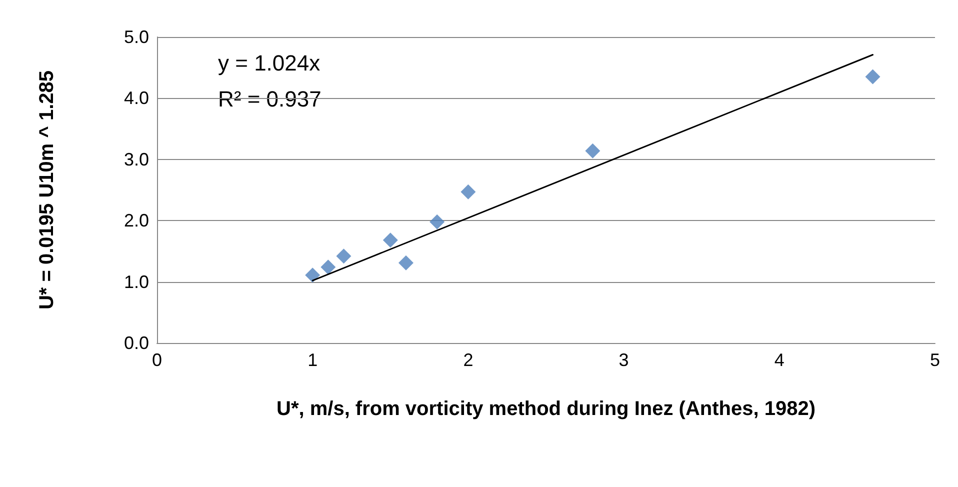  I want to click on y-tick-label: 0.0, so click(136, 343).